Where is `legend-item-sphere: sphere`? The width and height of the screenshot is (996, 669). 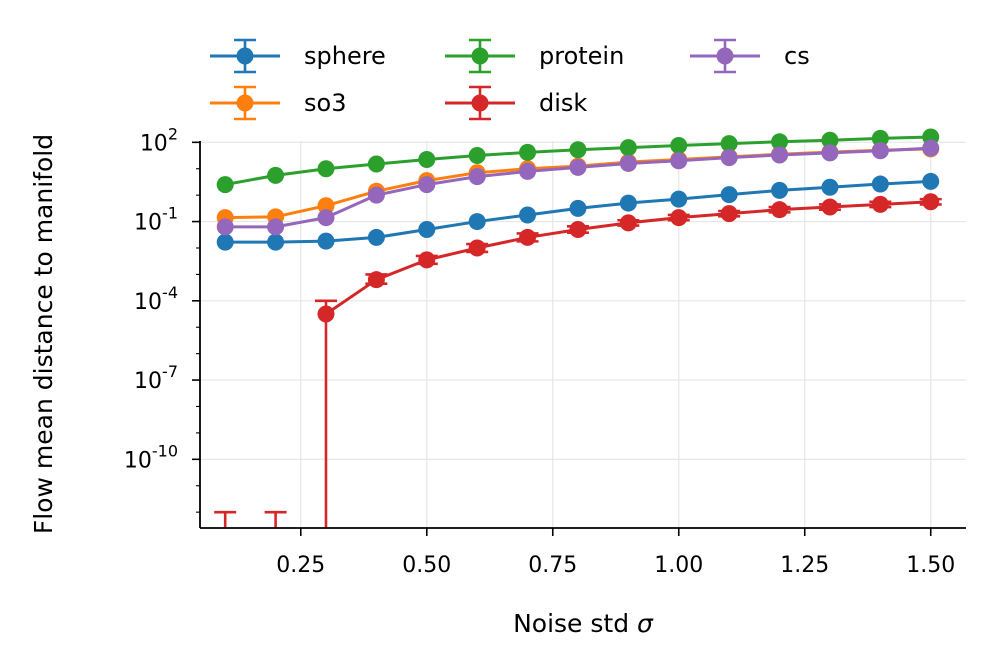
legend-item-sphere: sphere is located at coordinates (298, 56).